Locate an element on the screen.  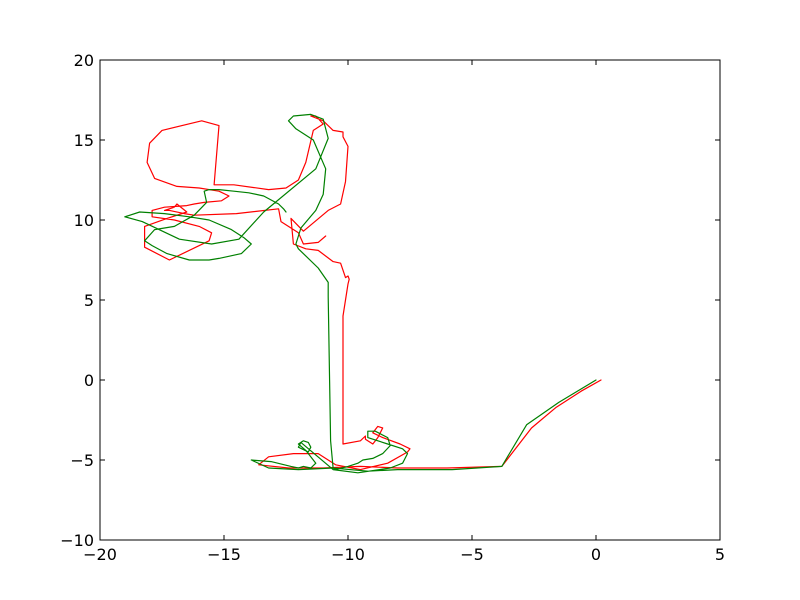
y-tick-label: 0 is located at coordinates (89, 380).